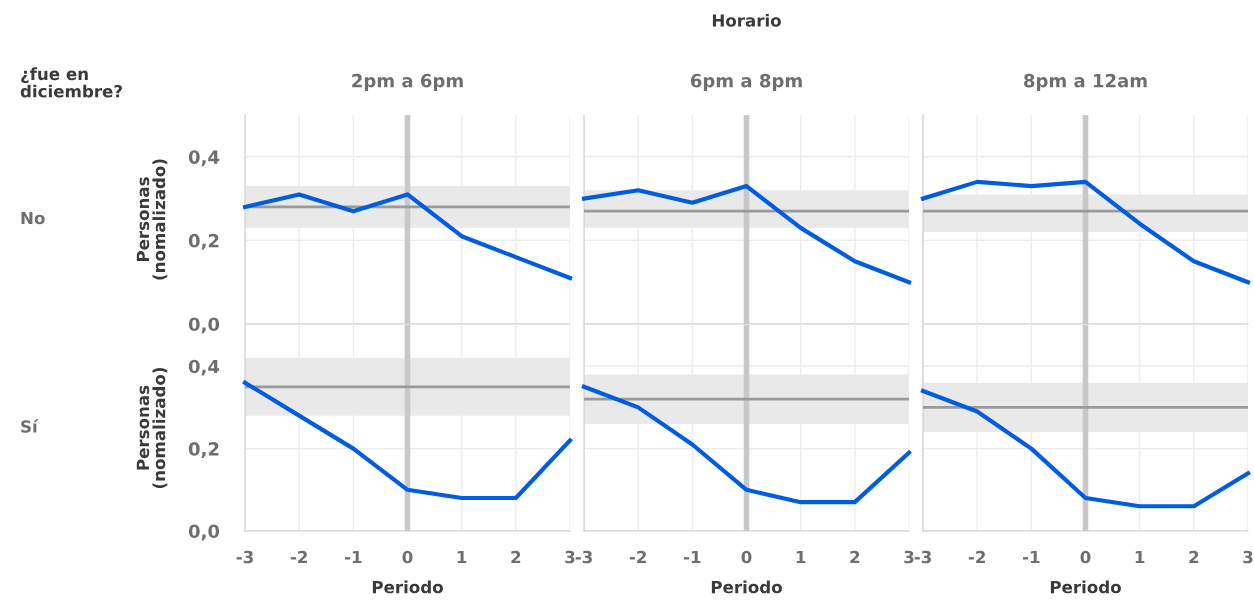 The image size is (1254, 606). What do you see at coordinates (746, 20) in the screenshot?
I see `text: Horario` at bounding box center [746, 20].